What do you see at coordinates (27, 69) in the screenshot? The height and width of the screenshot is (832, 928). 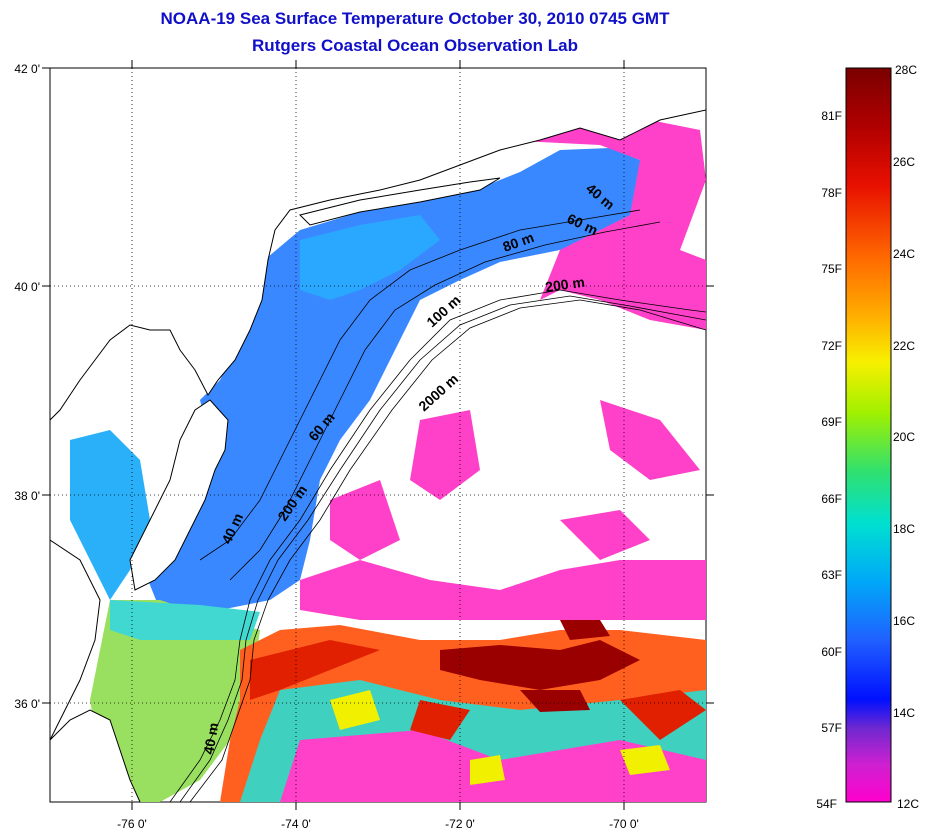 I see `lat-label-42: 42 0'` at bounding box center [27, 69].